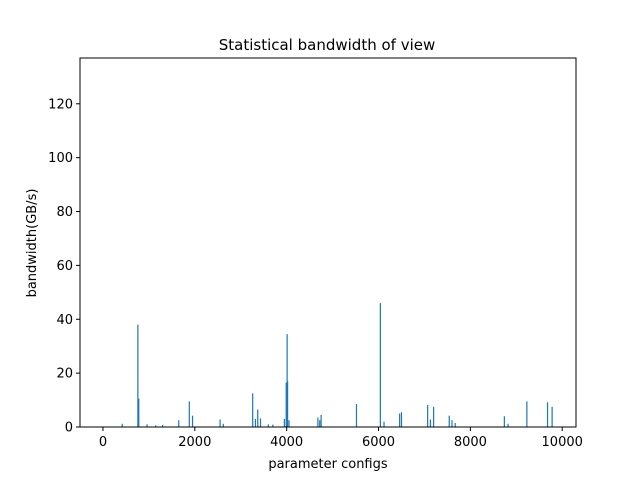  Describe the element at coordinates (64, 374) in the screenshot. I see `y-tick-label: 20` at that location.